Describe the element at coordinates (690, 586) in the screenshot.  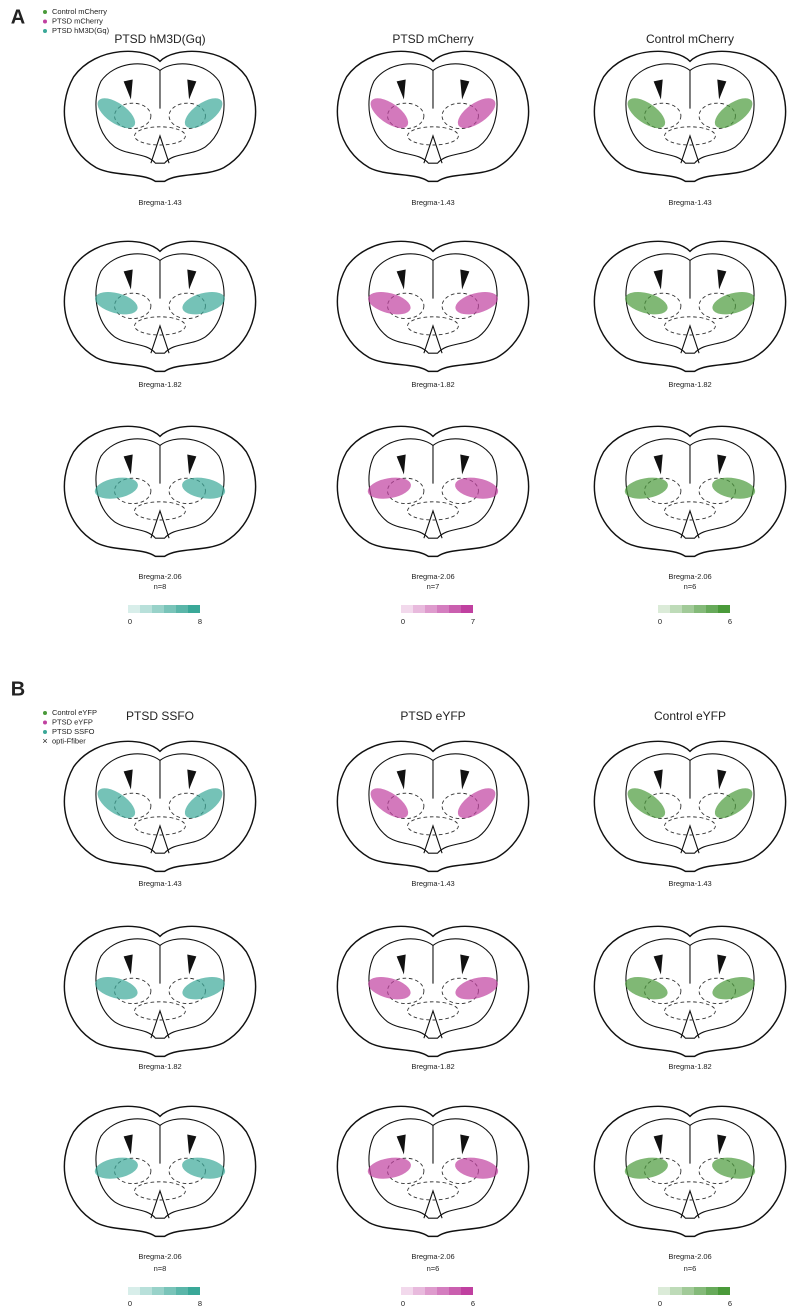
I see `n-label: n=6` at that location.